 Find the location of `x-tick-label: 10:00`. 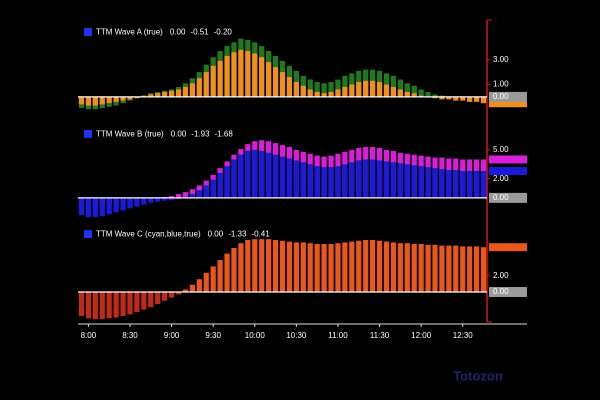

x-tick-label: 10:00 is located at coordinates (255, 335).